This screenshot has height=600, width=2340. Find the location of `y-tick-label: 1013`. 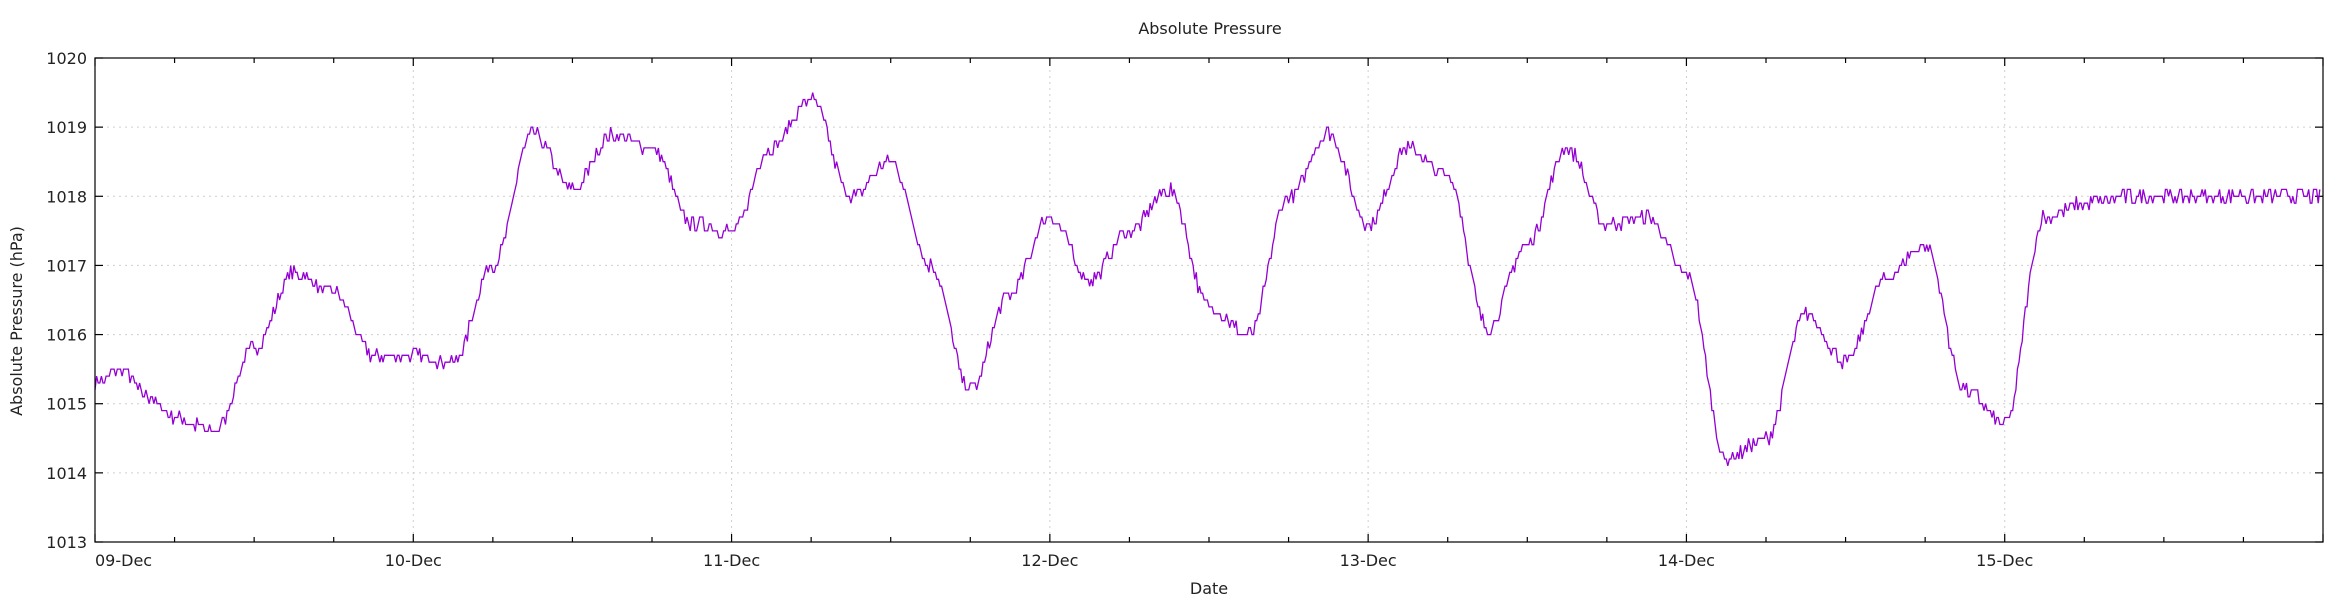

y-tick-label: 1013 is located at coordinates (66, 542).